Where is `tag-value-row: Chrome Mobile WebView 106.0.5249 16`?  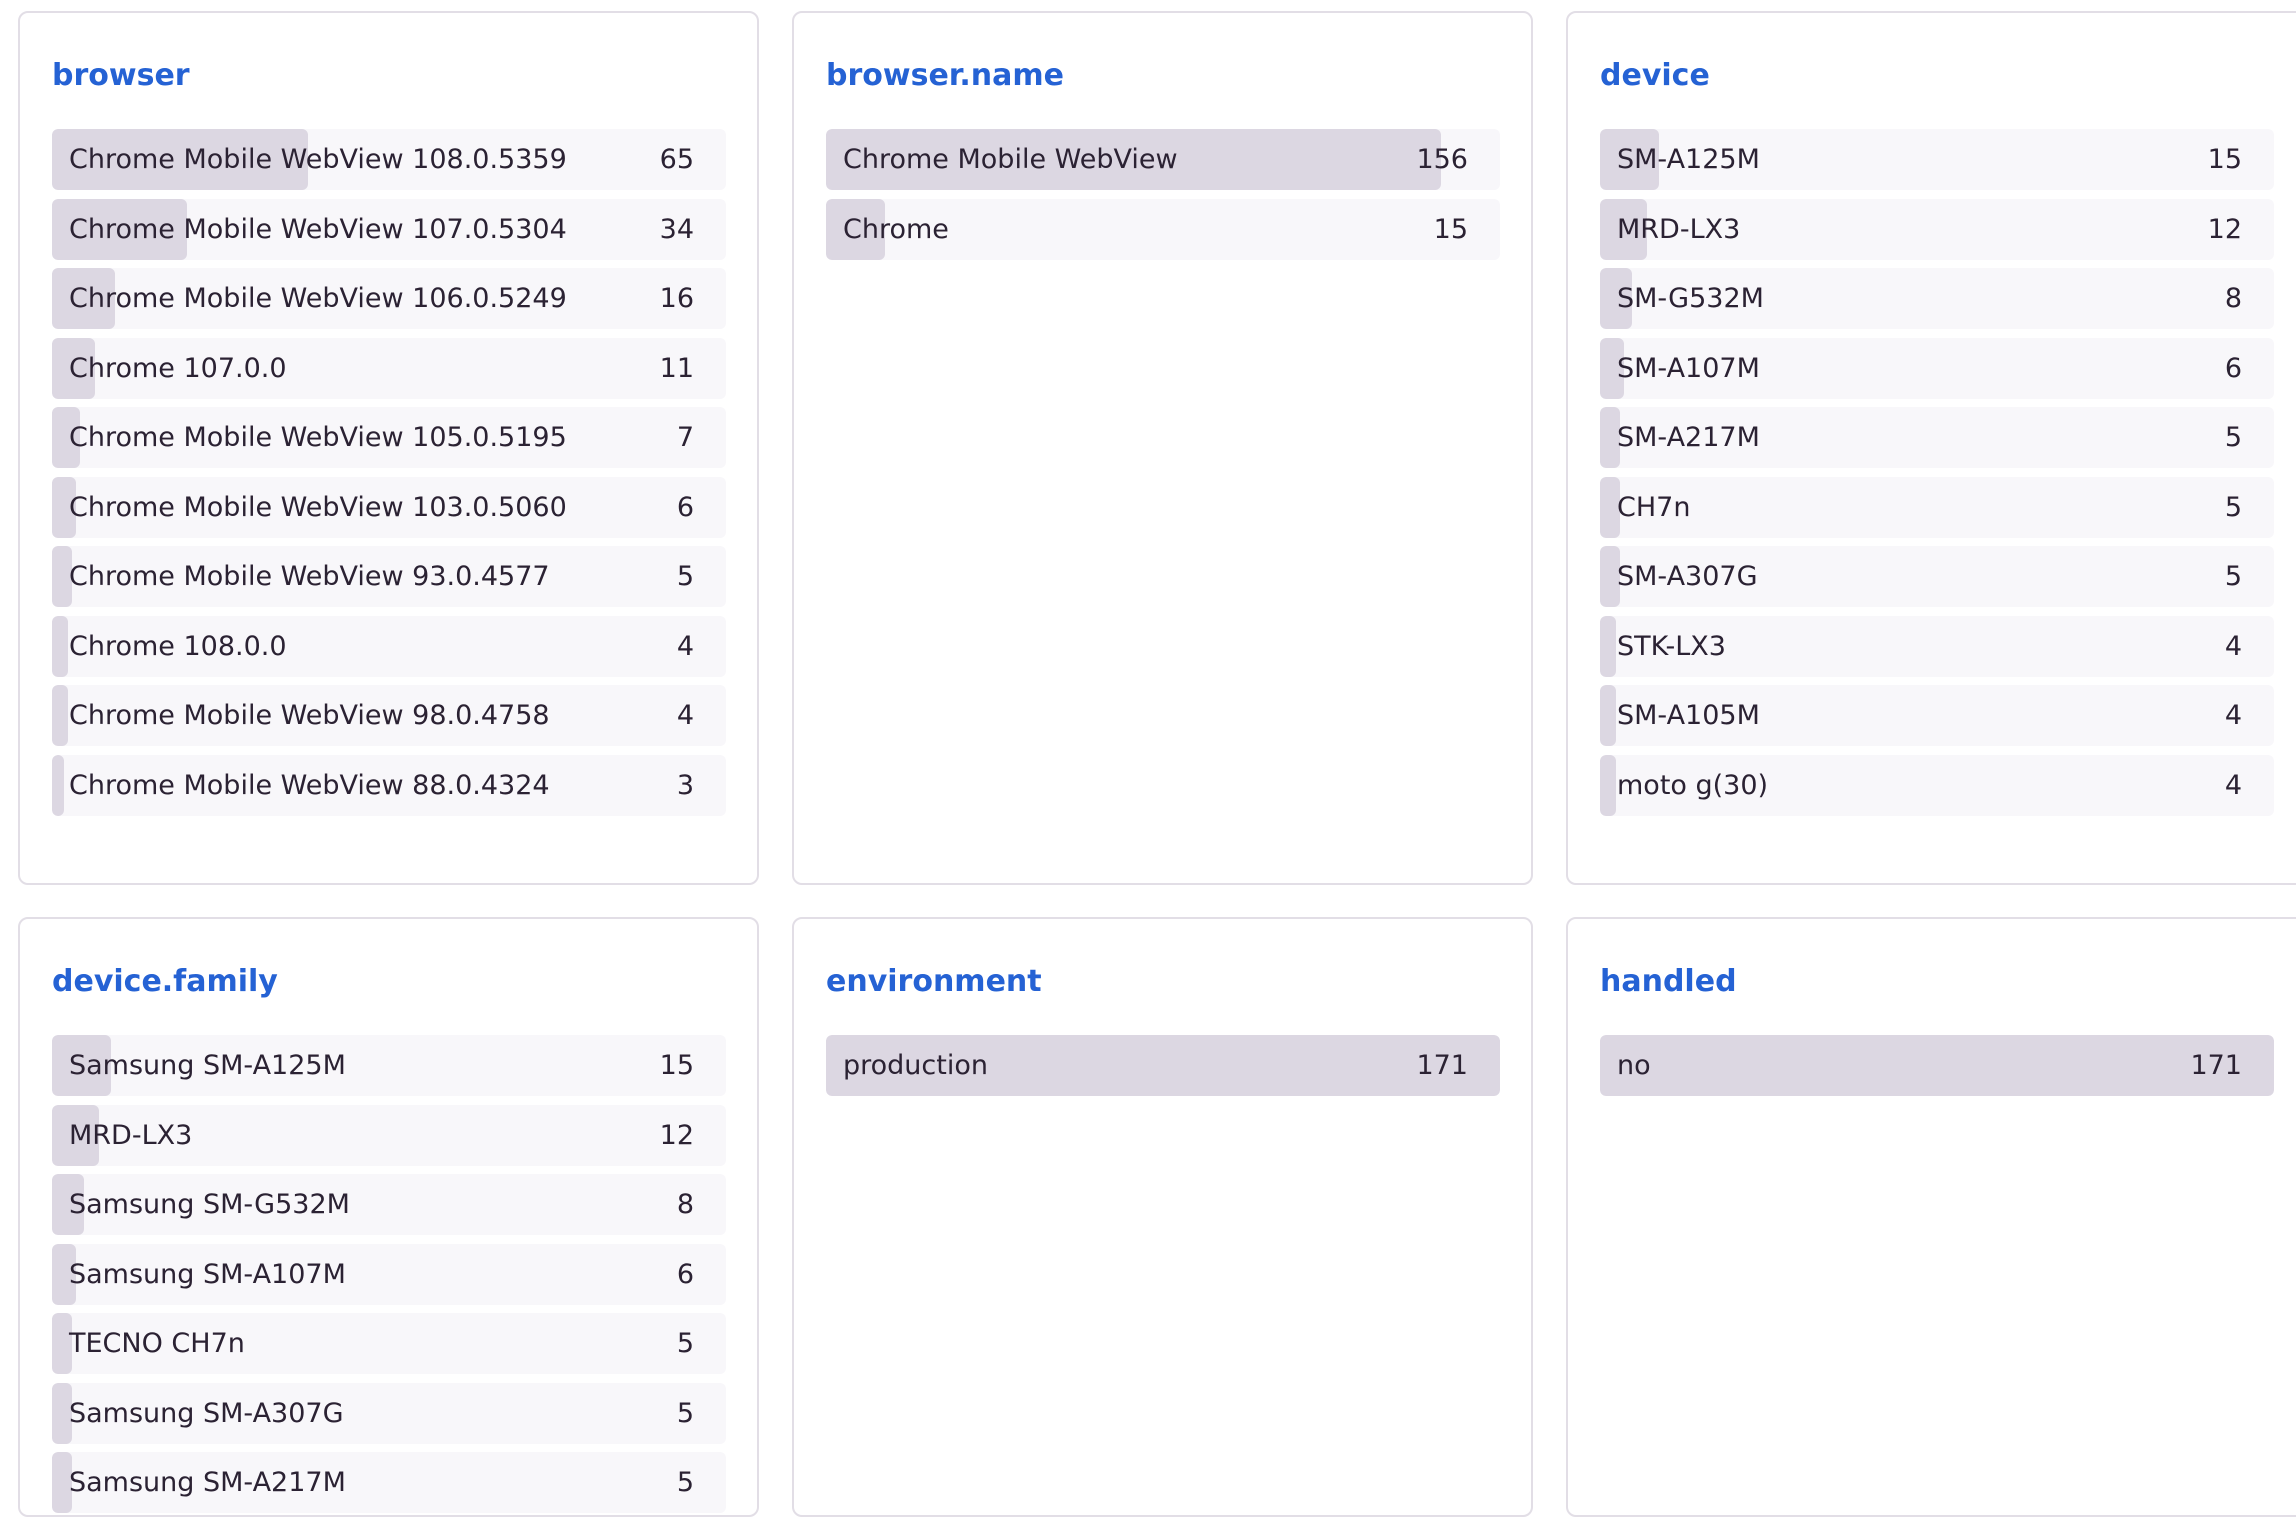
tag-value-row: Chrome Mobile WebView 106.0.5249 16 is located at coordinates (389, 298).